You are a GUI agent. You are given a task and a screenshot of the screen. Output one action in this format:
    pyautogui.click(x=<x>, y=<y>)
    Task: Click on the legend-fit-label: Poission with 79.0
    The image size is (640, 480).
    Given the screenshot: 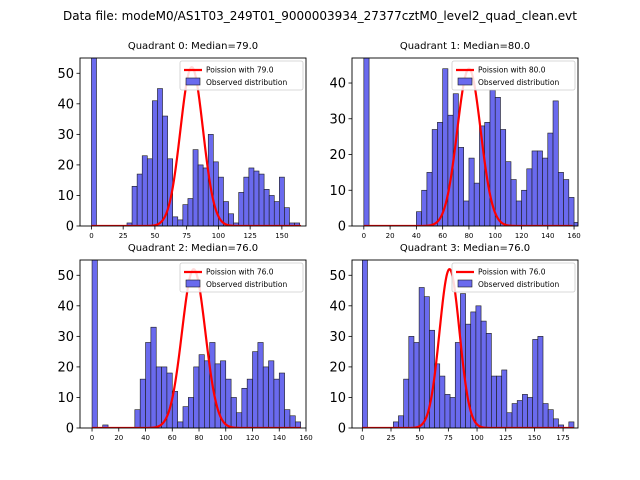 What is the action you would take?
    pyautogui.click(x=240, y=70)
    